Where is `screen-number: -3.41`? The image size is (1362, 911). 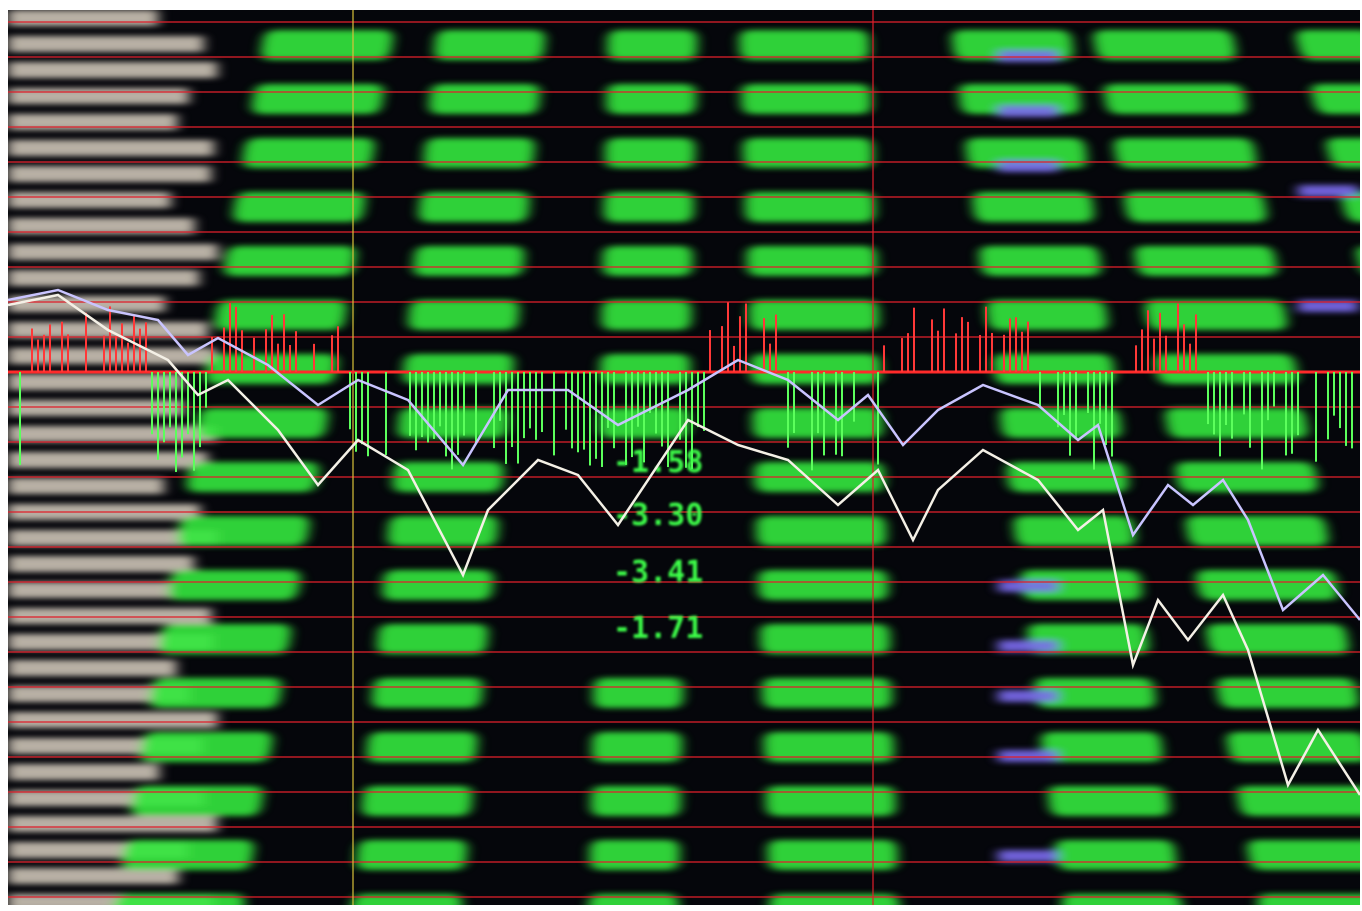
screen-number: -3.41 is located at coordinates (658, 572).